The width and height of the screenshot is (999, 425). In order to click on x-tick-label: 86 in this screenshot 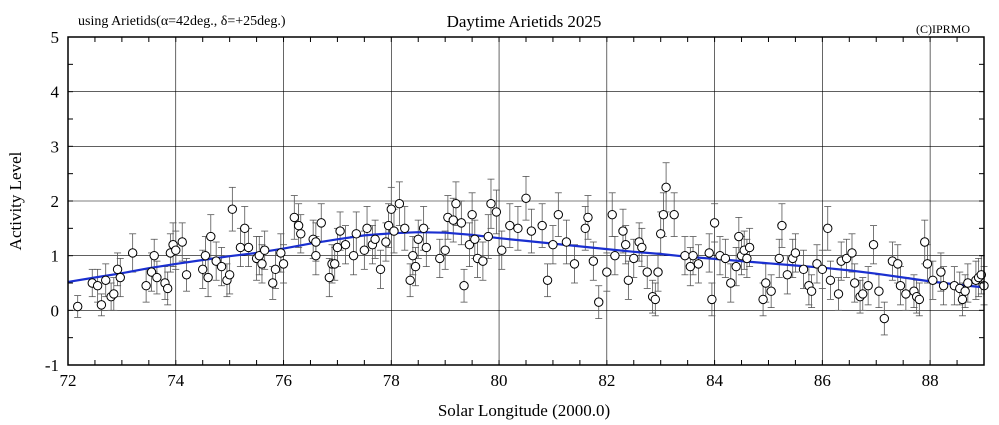, I will do `click(822, 380)`.